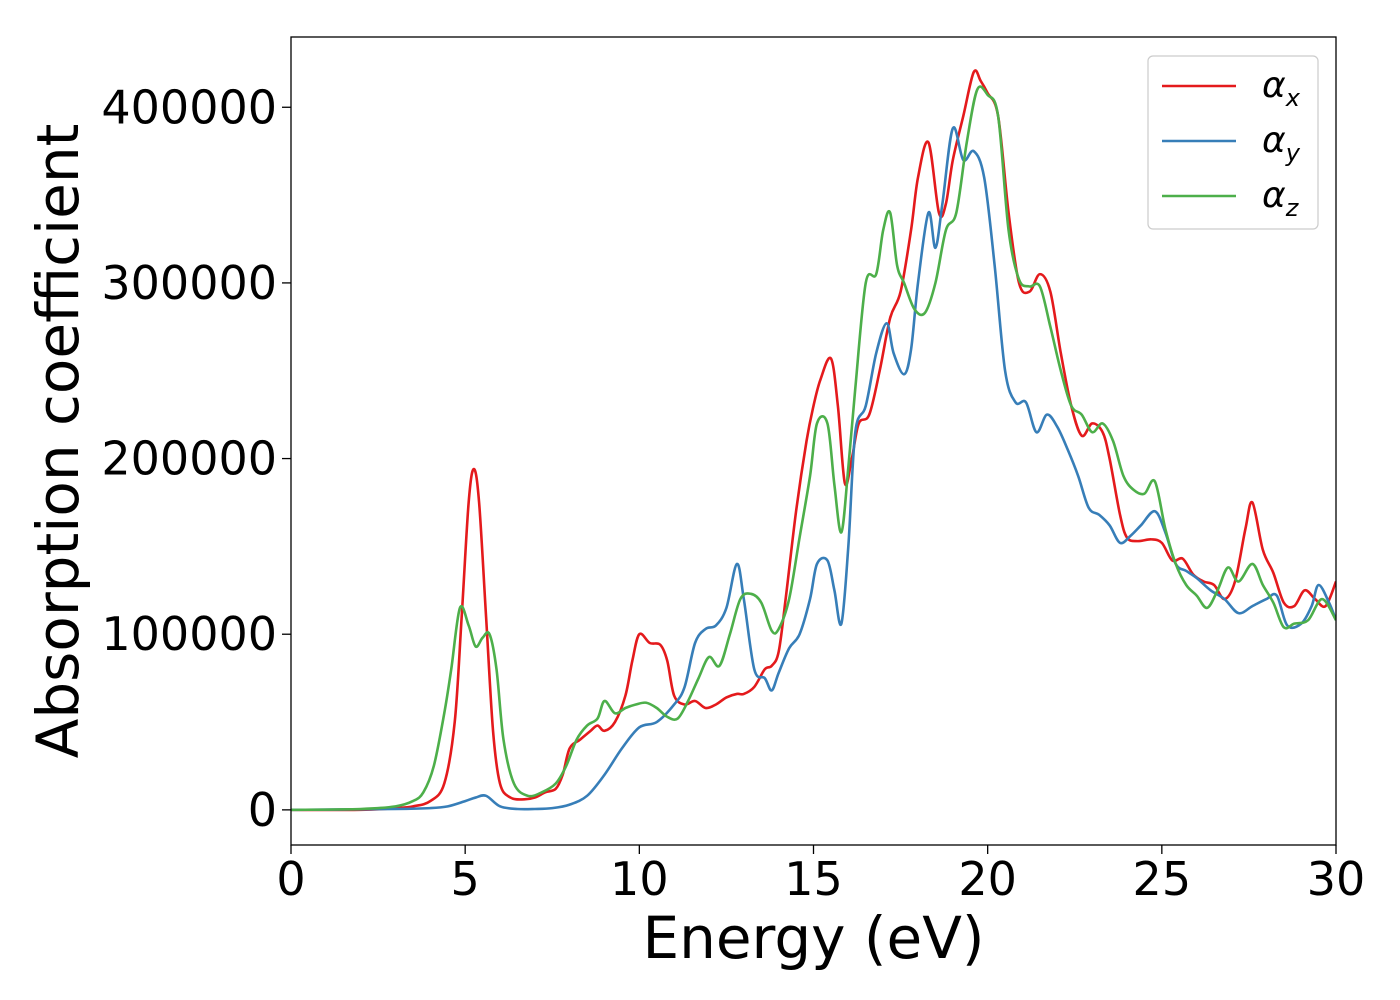 The height and width of the screenshot is (1000, 1400). Describe the element at coordinates (639, 879) in the screenshot. I see `x-tick-label: 10` at that location.